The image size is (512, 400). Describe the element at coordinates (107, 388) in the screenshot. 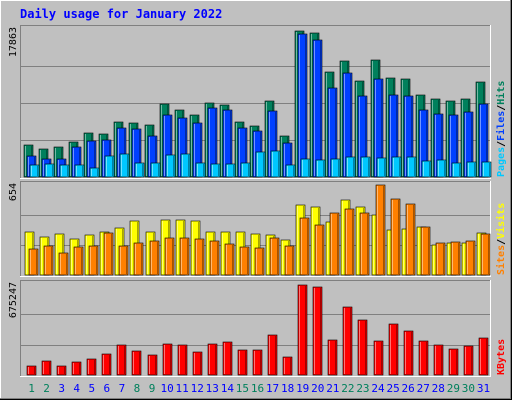

I see `day-label-6: 6` at that location.